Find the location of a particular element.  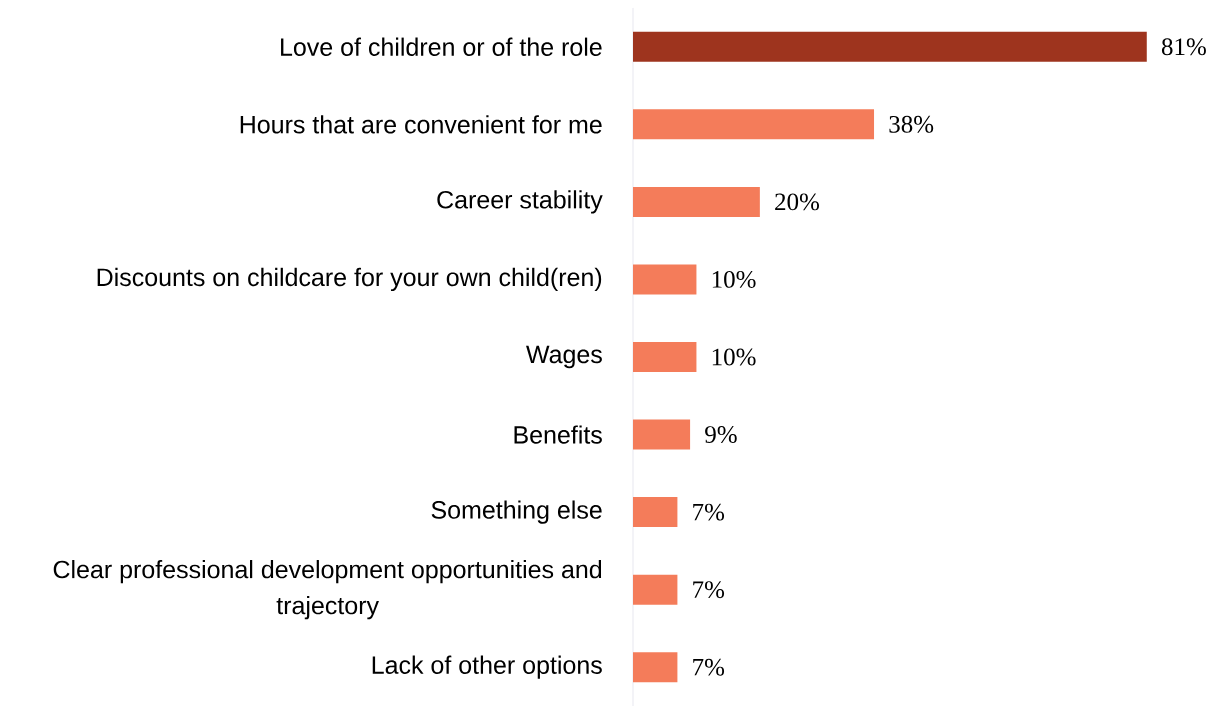

y-tick-label: Clear professional development opportunities and trajectory is located at coordinates (327, 590).